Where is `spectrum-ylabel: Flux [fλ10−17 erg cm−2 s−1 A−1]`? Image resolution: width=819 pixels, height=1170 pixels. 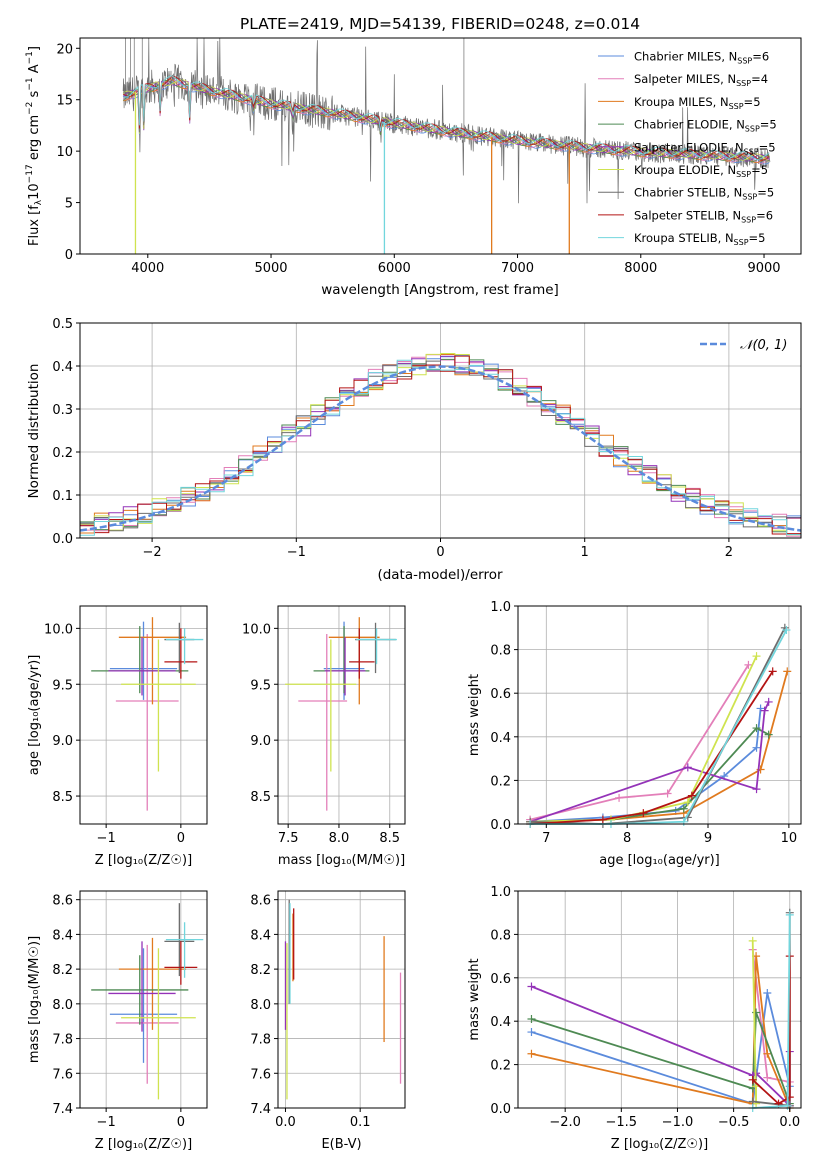 spectrum-ylabel: Flux [fλ10−17 erg cm−2 s−1 A−1] is located at coordinates (34, 146).